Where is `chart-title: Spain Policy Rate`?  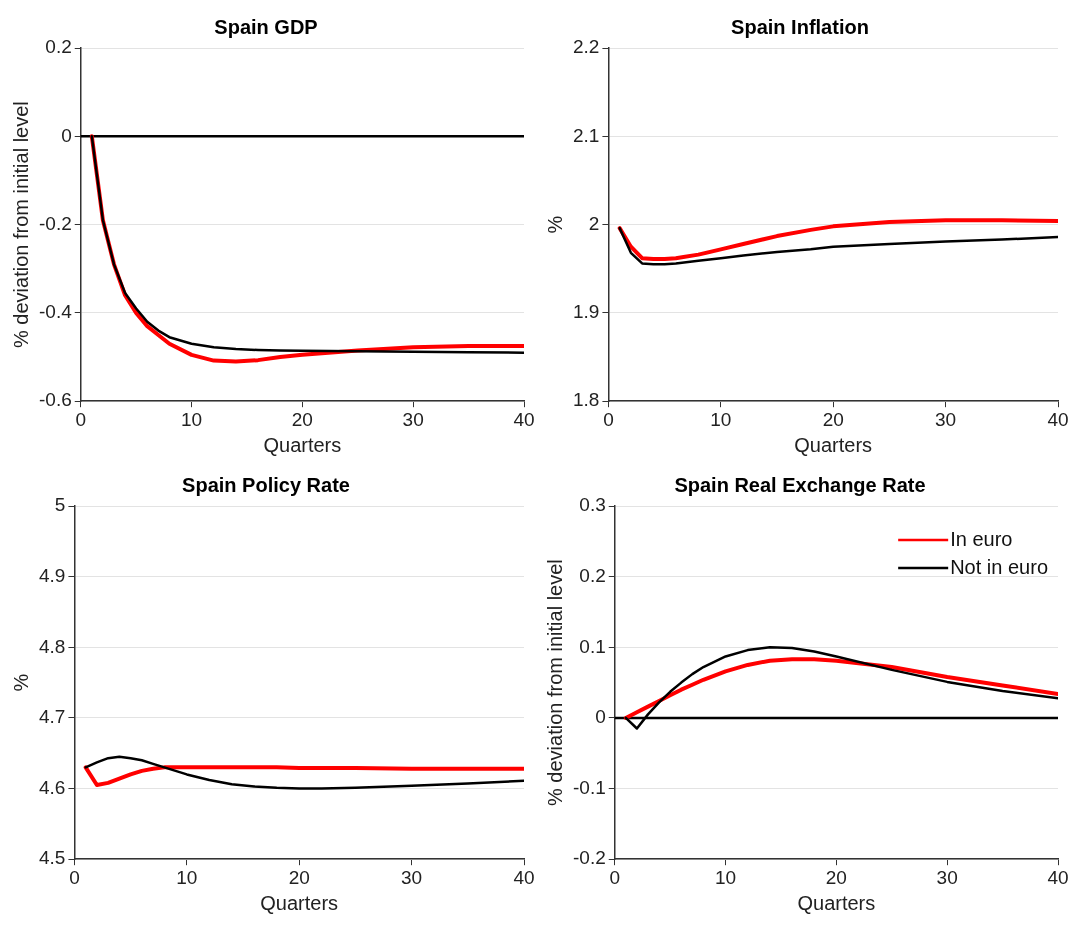 chart-title: Spain Policy Rate is located at coordinates (266, 484).